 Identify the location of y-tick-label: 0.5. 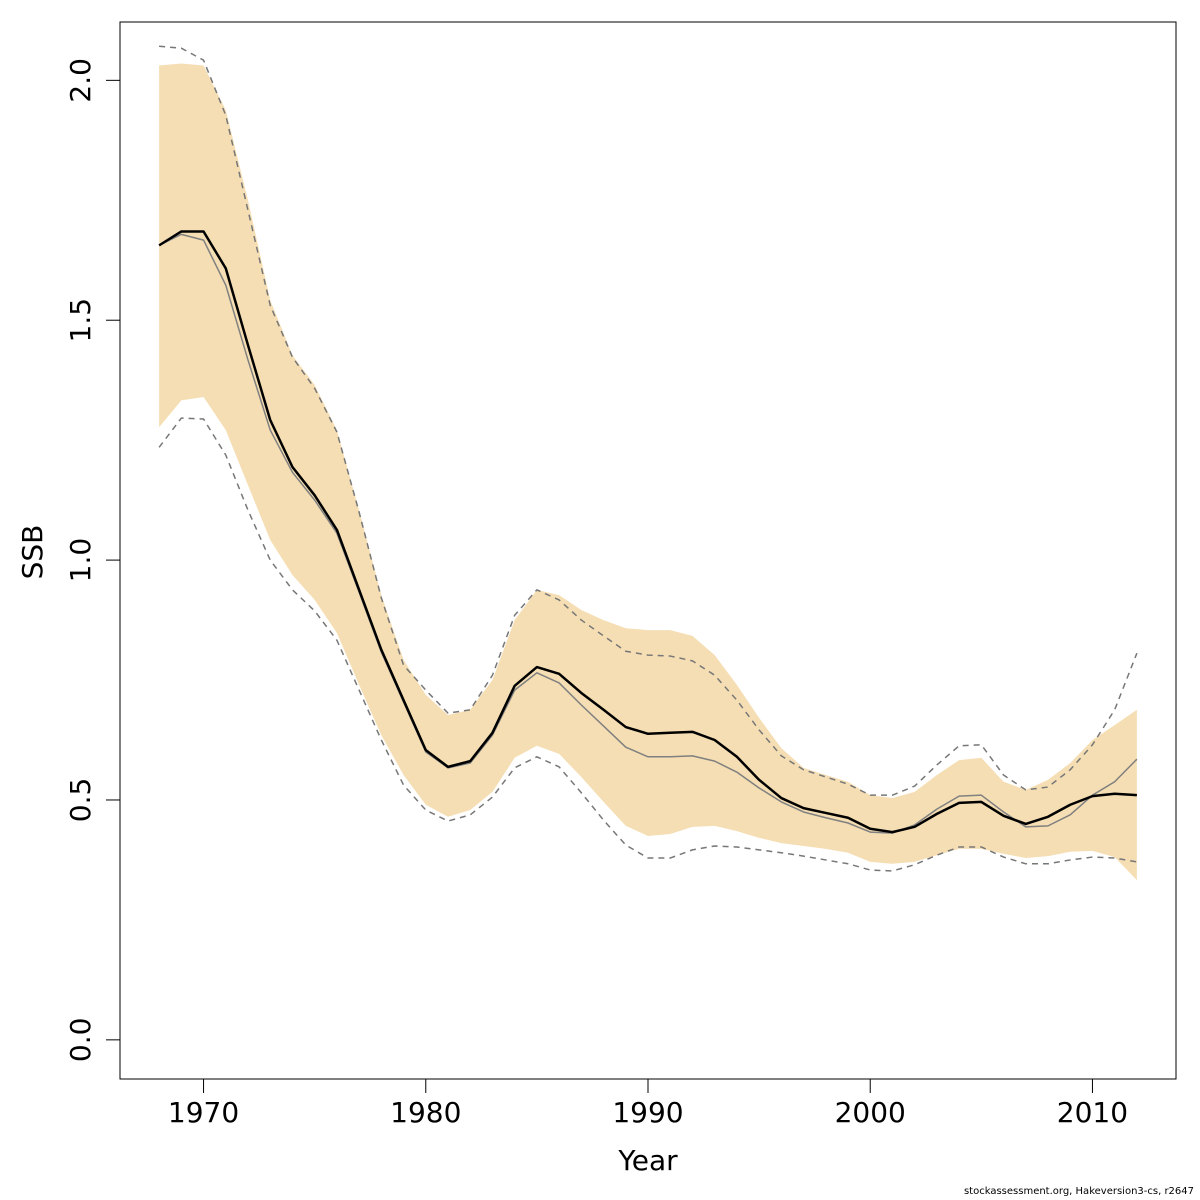
(80, 800).